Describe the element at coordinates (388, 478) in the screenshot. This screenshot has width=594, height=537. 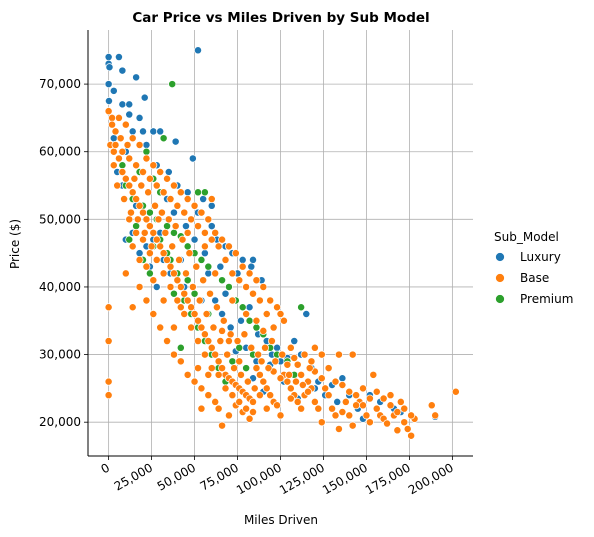
I see `x-tick-label: 175,000` at that location.